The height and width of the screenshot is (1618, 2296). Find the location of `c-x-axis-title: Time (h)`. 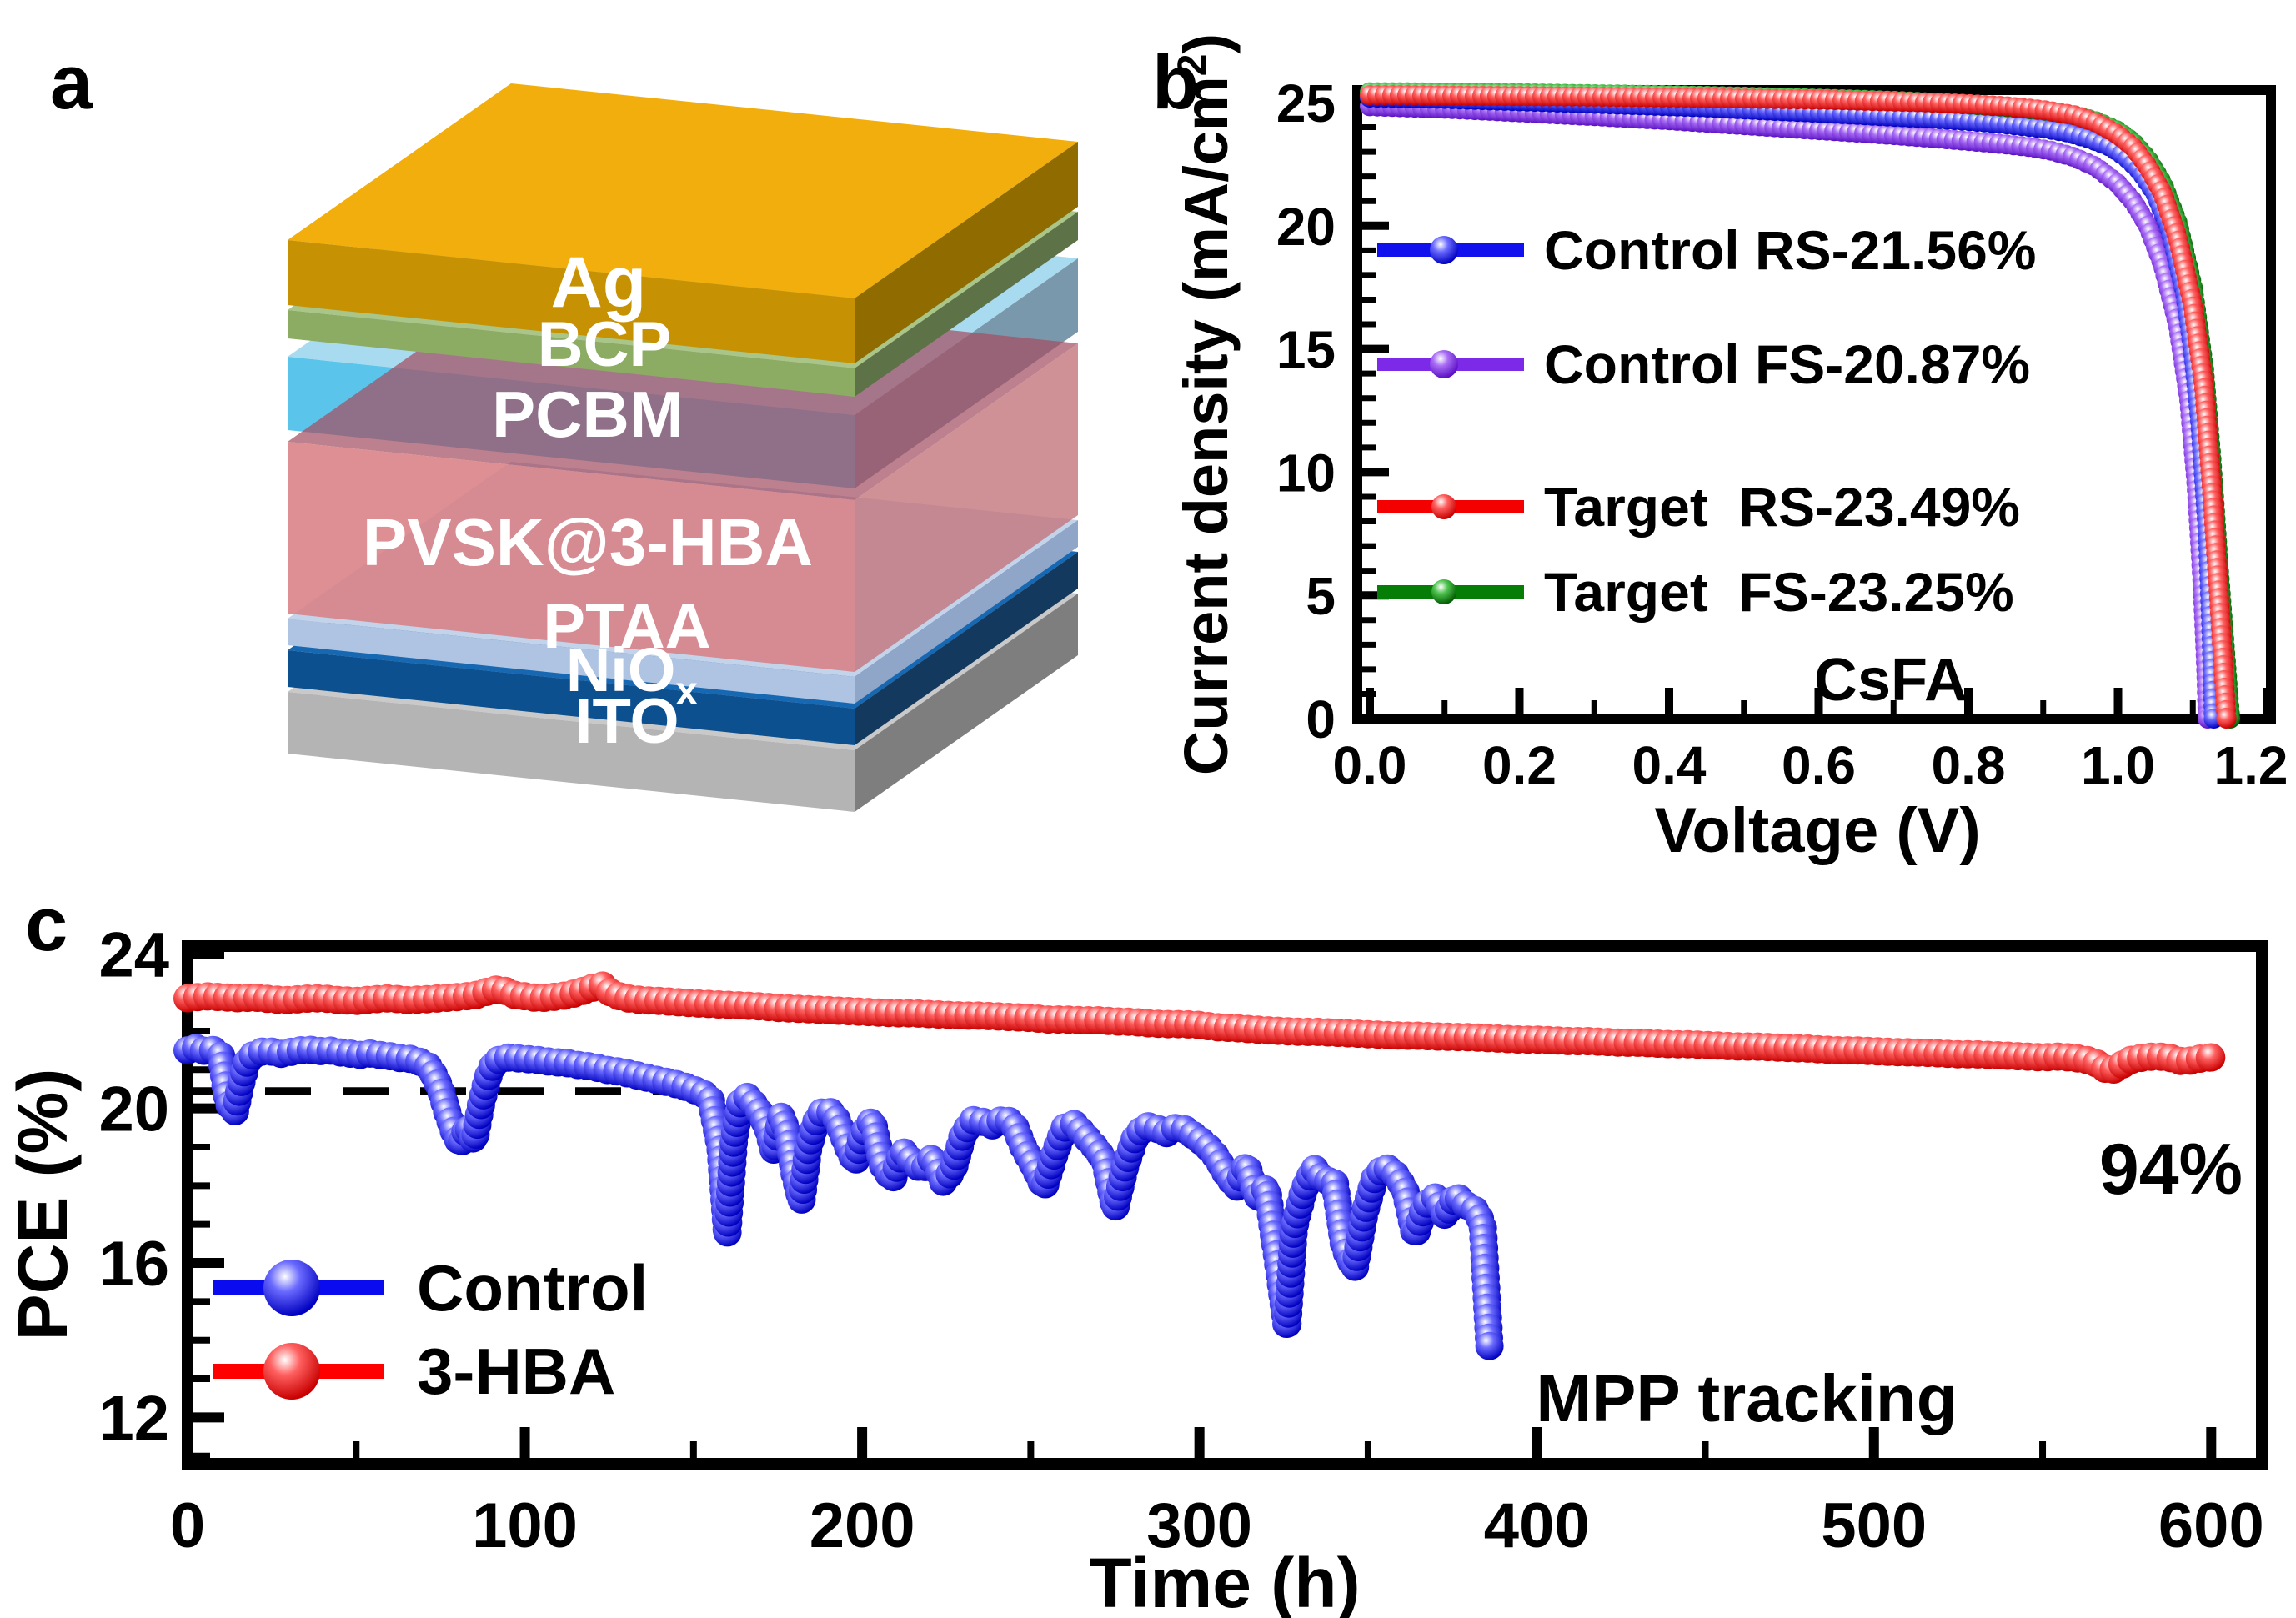

c-x-axis-title: Time (h) is located at coordinates (1224, 1581).